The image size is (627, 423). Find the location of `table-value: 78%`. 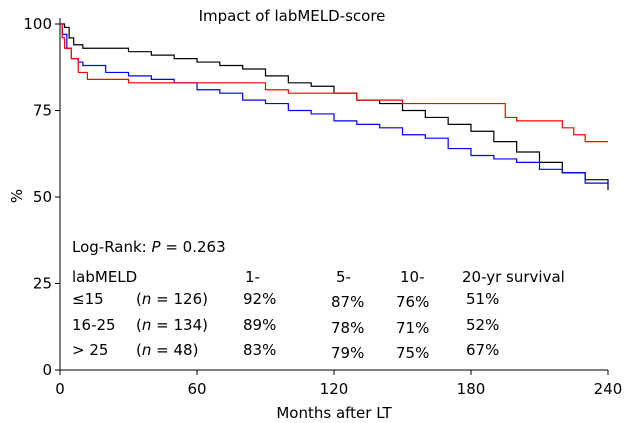

table-value: 78% is located at coordinates (347, 328).